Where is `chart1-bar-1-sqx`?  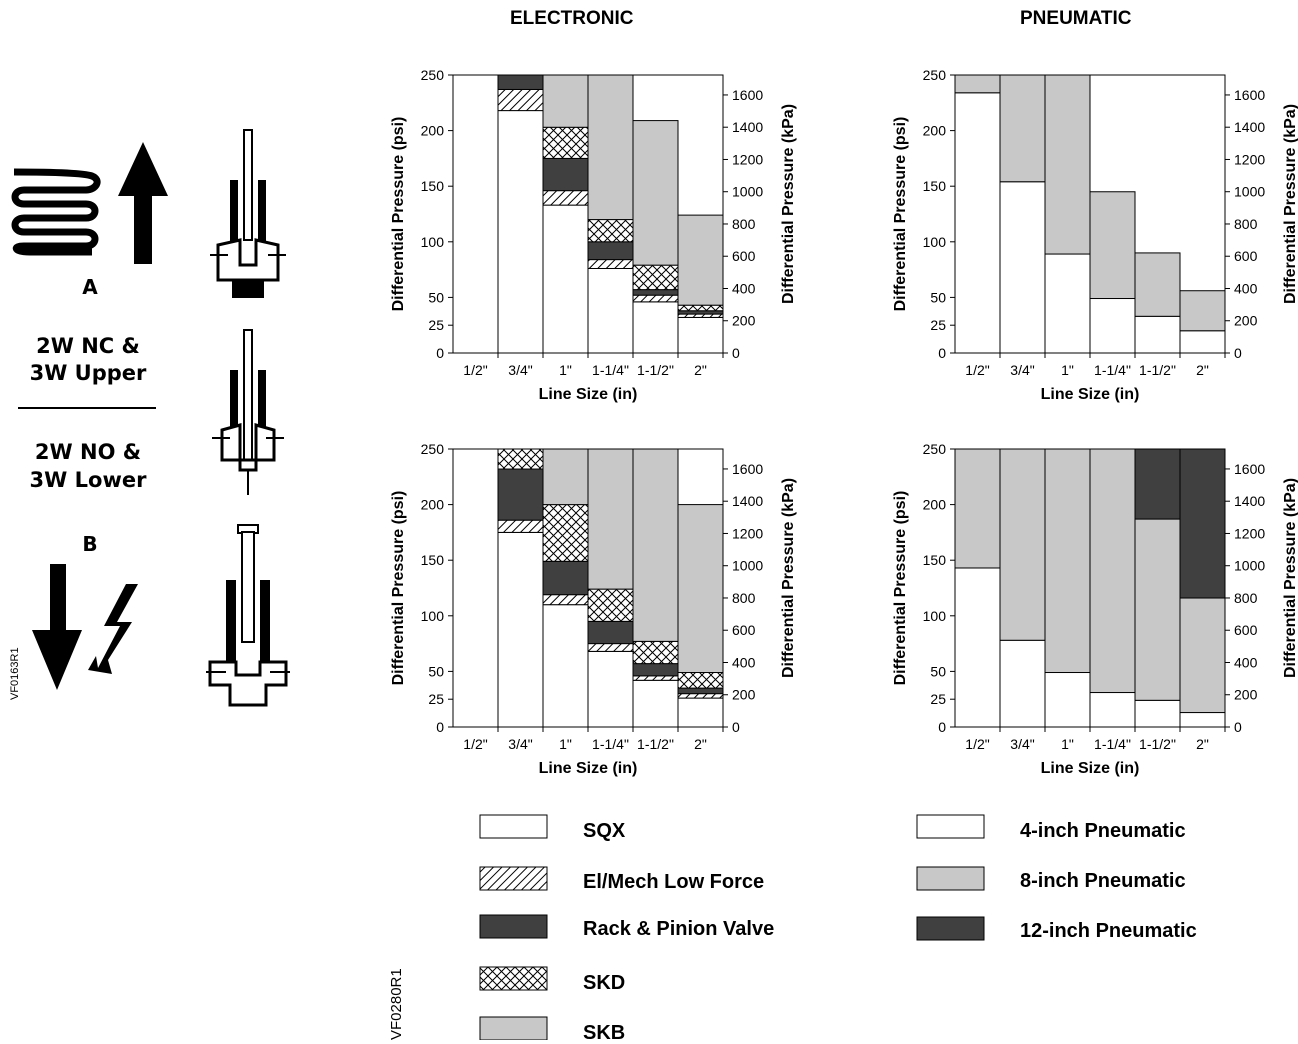
chart1-bar-1-sqx is located at coordinates (520, 232).